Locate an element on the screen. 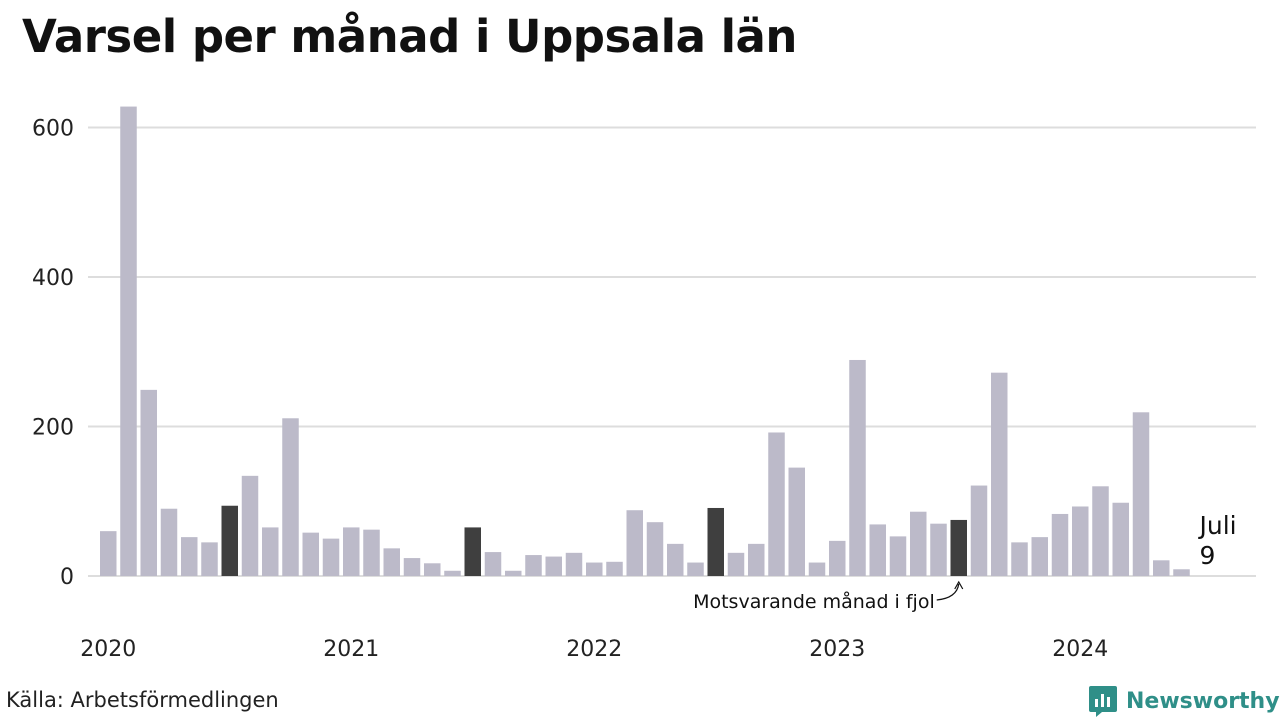 The width and height of the screenshot is (1280, 720). chart-title: Varsel per månad i Uppsala län is located at coordinates (409, 36).